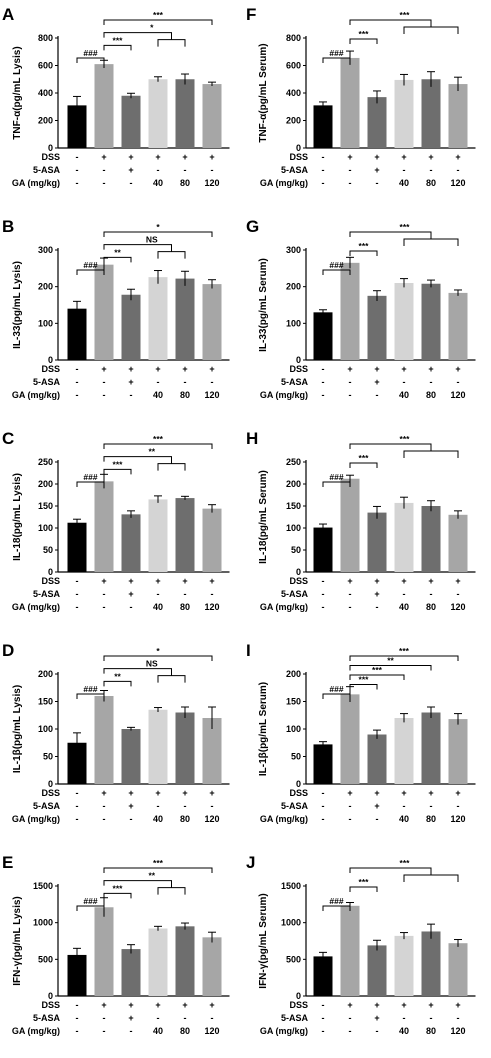 The height and width of the screenshot is (1058, 491). Describe the element at coordinates (293, 702) in the screenshot. I see `y-tick-label: 150` at that location.